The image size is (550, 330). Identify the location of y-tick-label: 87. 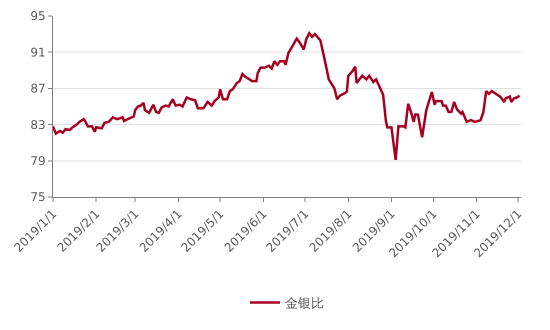
(38, 89).